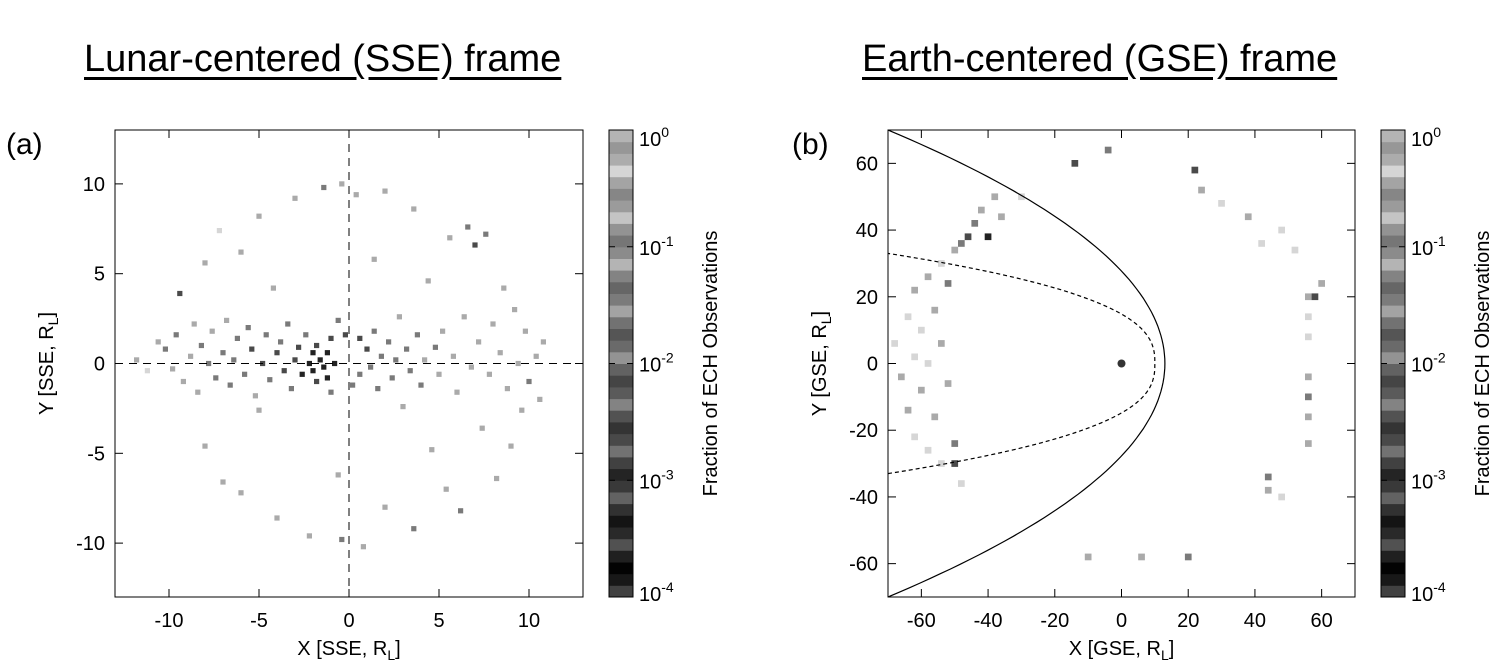  Describe the element at coordinates (1188, 621) in the screenshot. I see `x-tick-label: 20` at that location.